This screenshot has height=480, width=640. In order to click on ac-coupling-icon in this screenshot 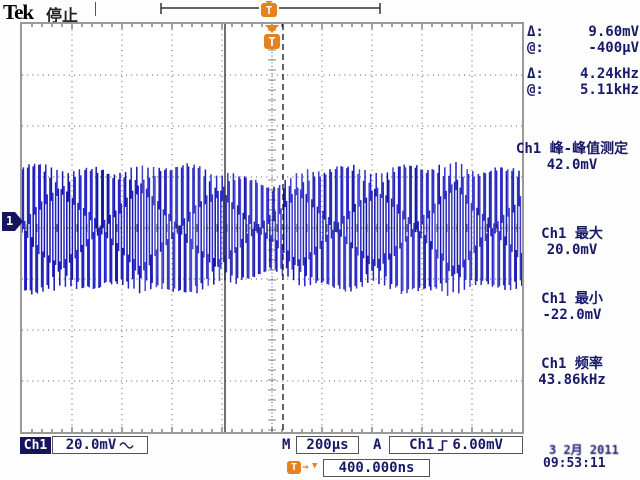, I will do `click(126, 445)`.